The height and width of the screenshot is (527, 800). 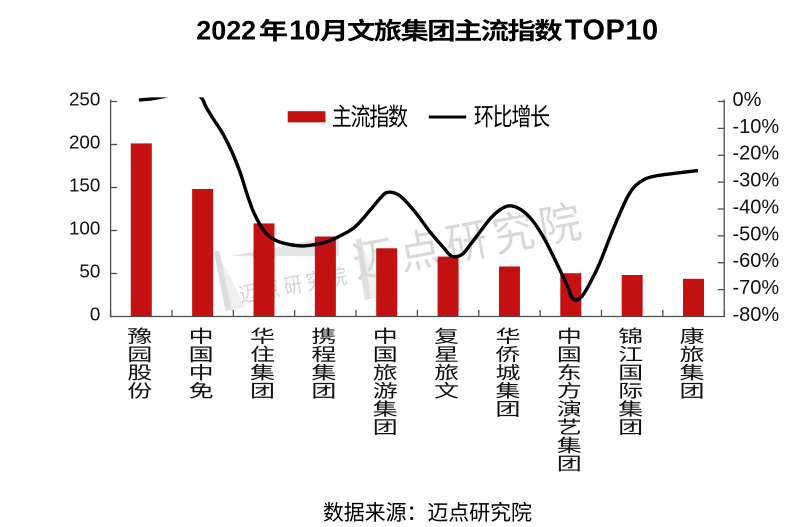 What do you see at coordinates (756, 181) in the screenshot?
I see `svg-text: -30%` at bounding box center [756, 181].